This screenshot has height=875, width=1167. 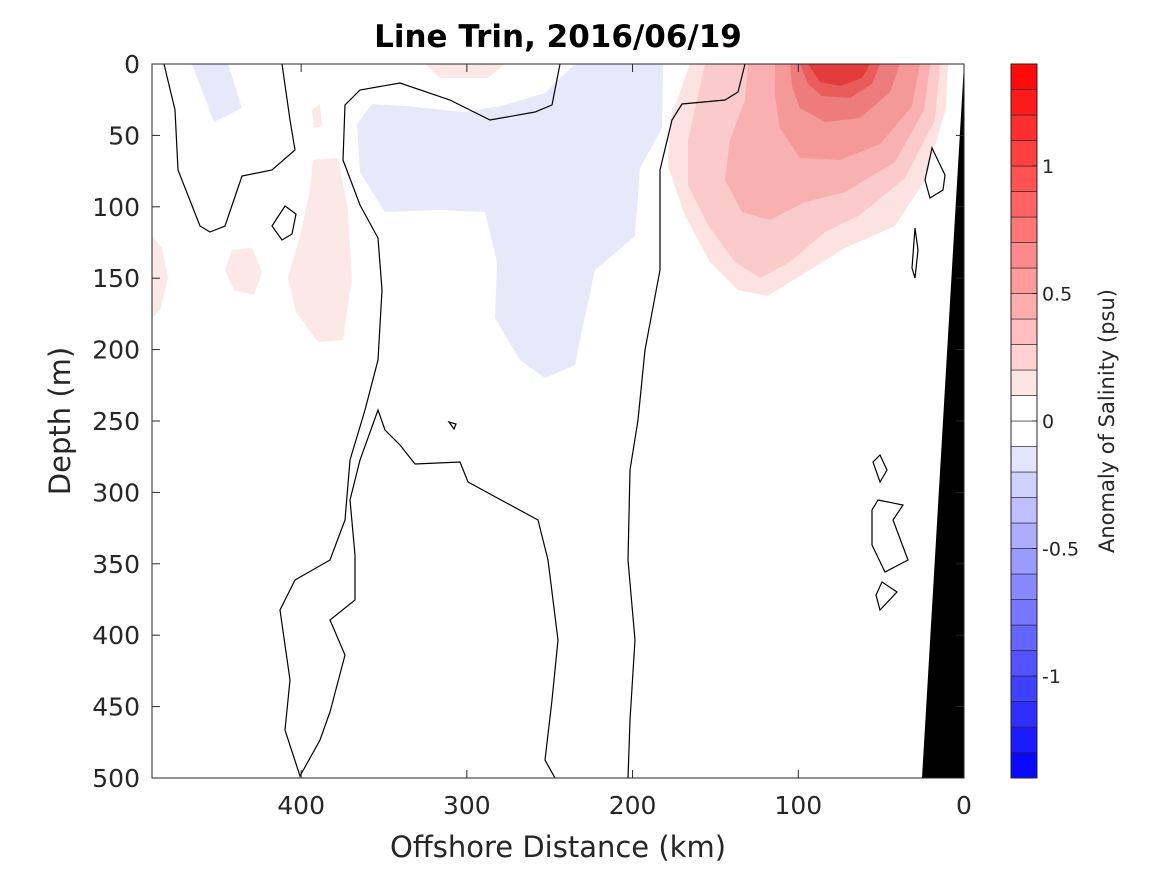 I want to click on x-tick-label: 100, so click(x=798, y=805).